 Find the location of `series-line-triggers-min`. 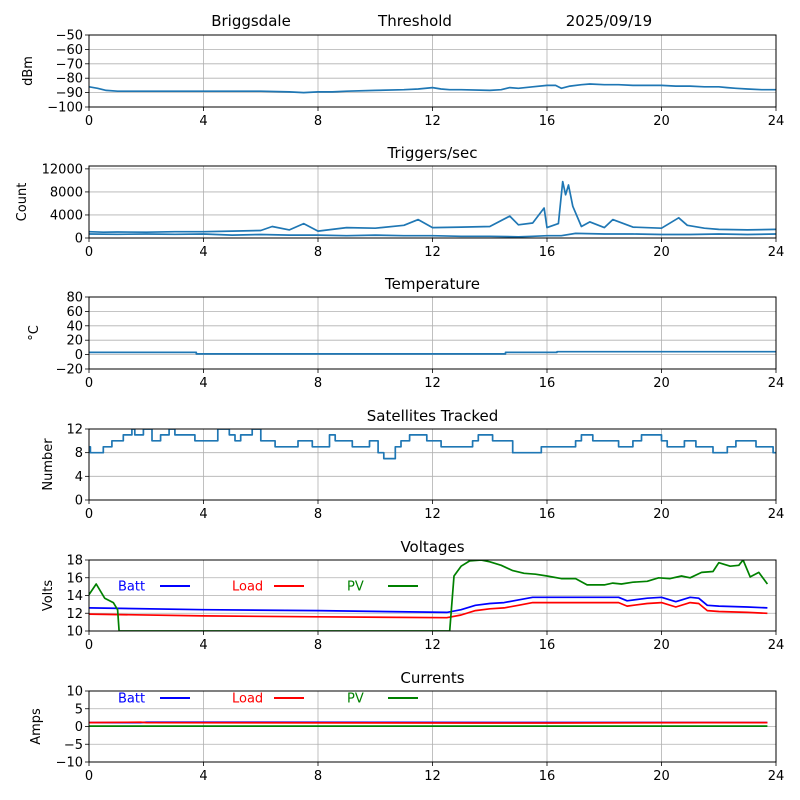

series-line-triggers-min is located at coordinates (432, 235).